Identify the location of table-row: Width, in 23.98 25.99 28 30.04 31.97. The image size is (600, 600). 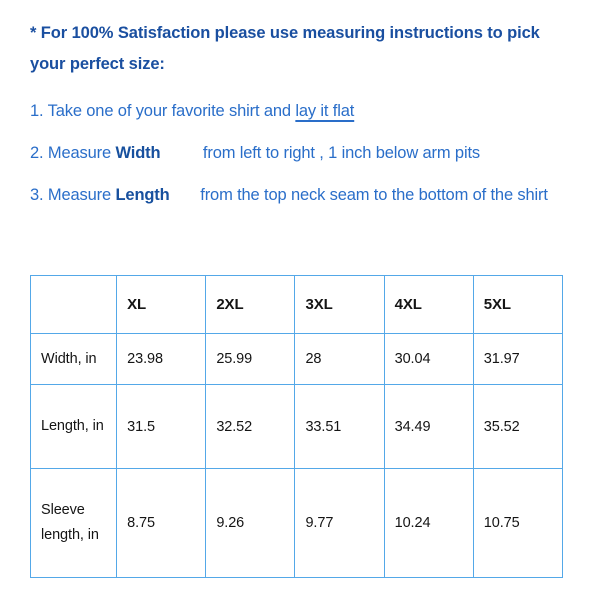
(296, 359).